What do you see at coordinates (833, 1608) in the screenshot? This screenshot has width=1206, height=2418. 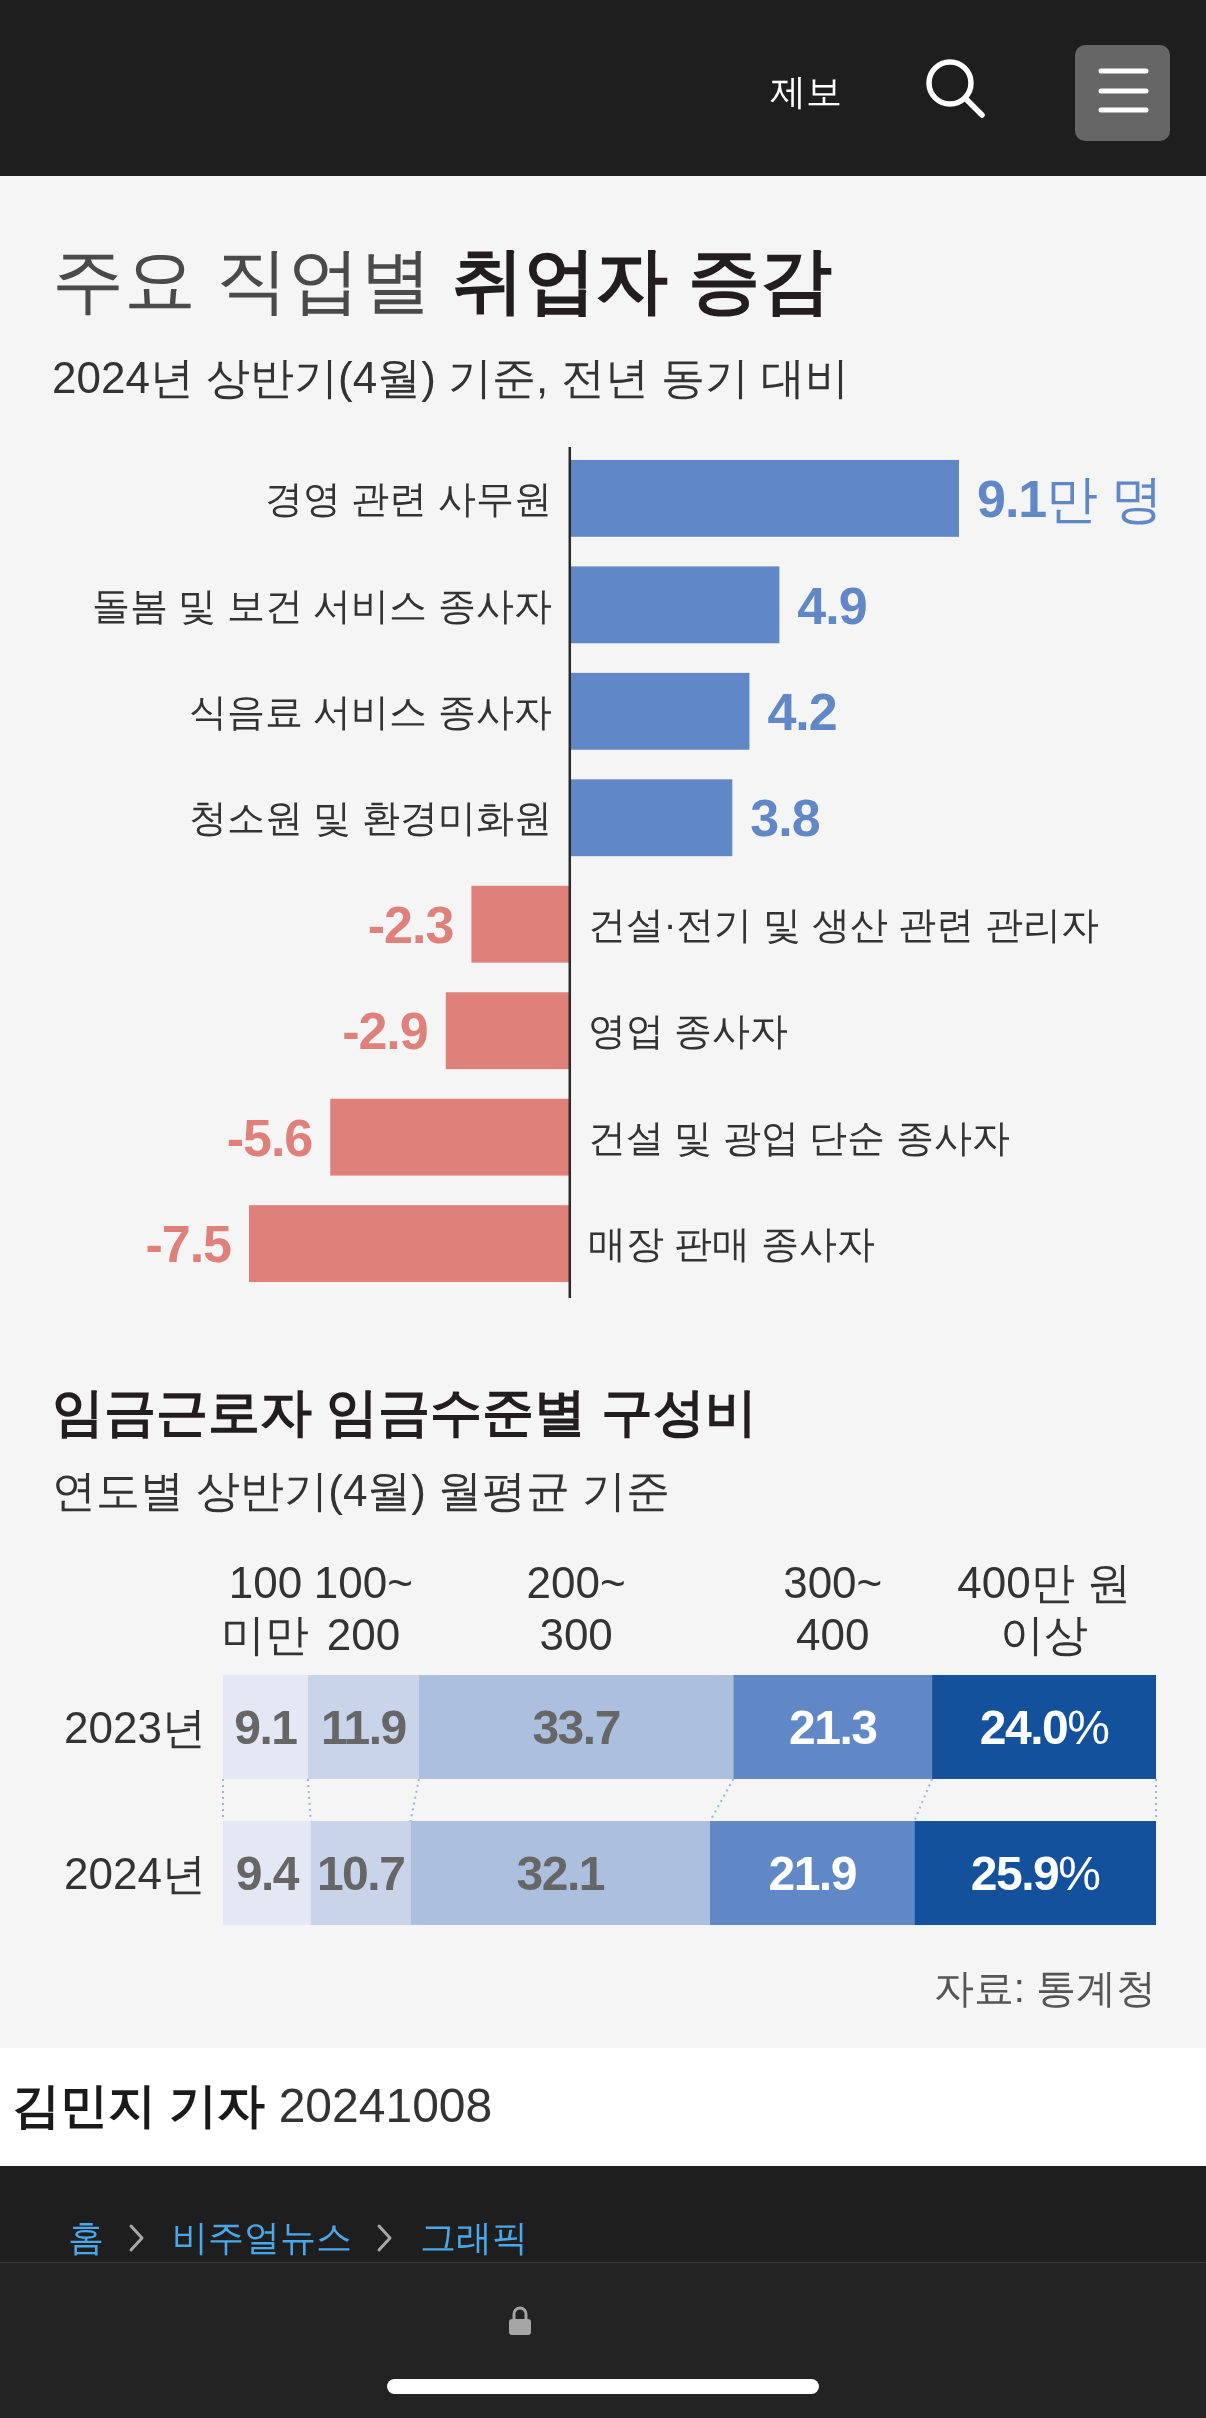 I see `series-label: 300~ 400` at bounding box center [833, 1608].